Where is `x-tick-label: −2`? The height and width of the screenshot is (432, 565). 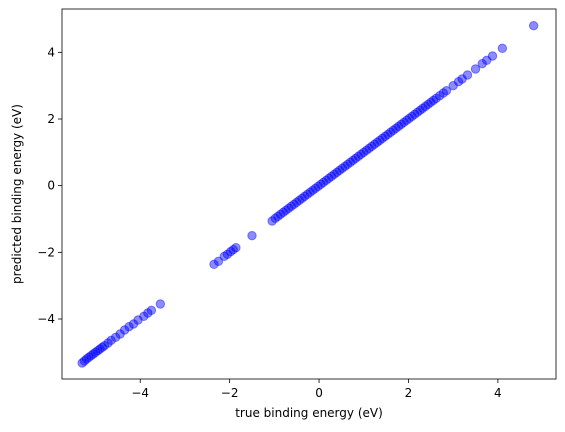
x-tick-label: −2 is located at coordinates (230, 393).